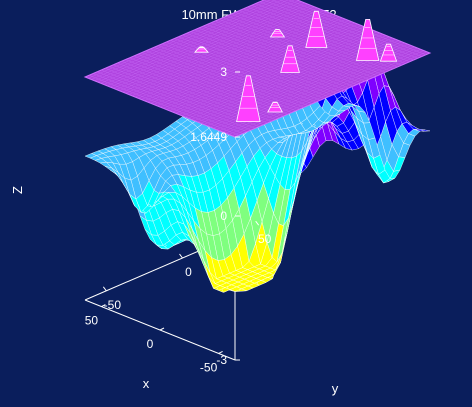 This screenshot has width=472, height=407. What do you see at coordinates (146, 383) in the screenshot?
I see `x-axis-label: x` at bounding box center [146, 383].